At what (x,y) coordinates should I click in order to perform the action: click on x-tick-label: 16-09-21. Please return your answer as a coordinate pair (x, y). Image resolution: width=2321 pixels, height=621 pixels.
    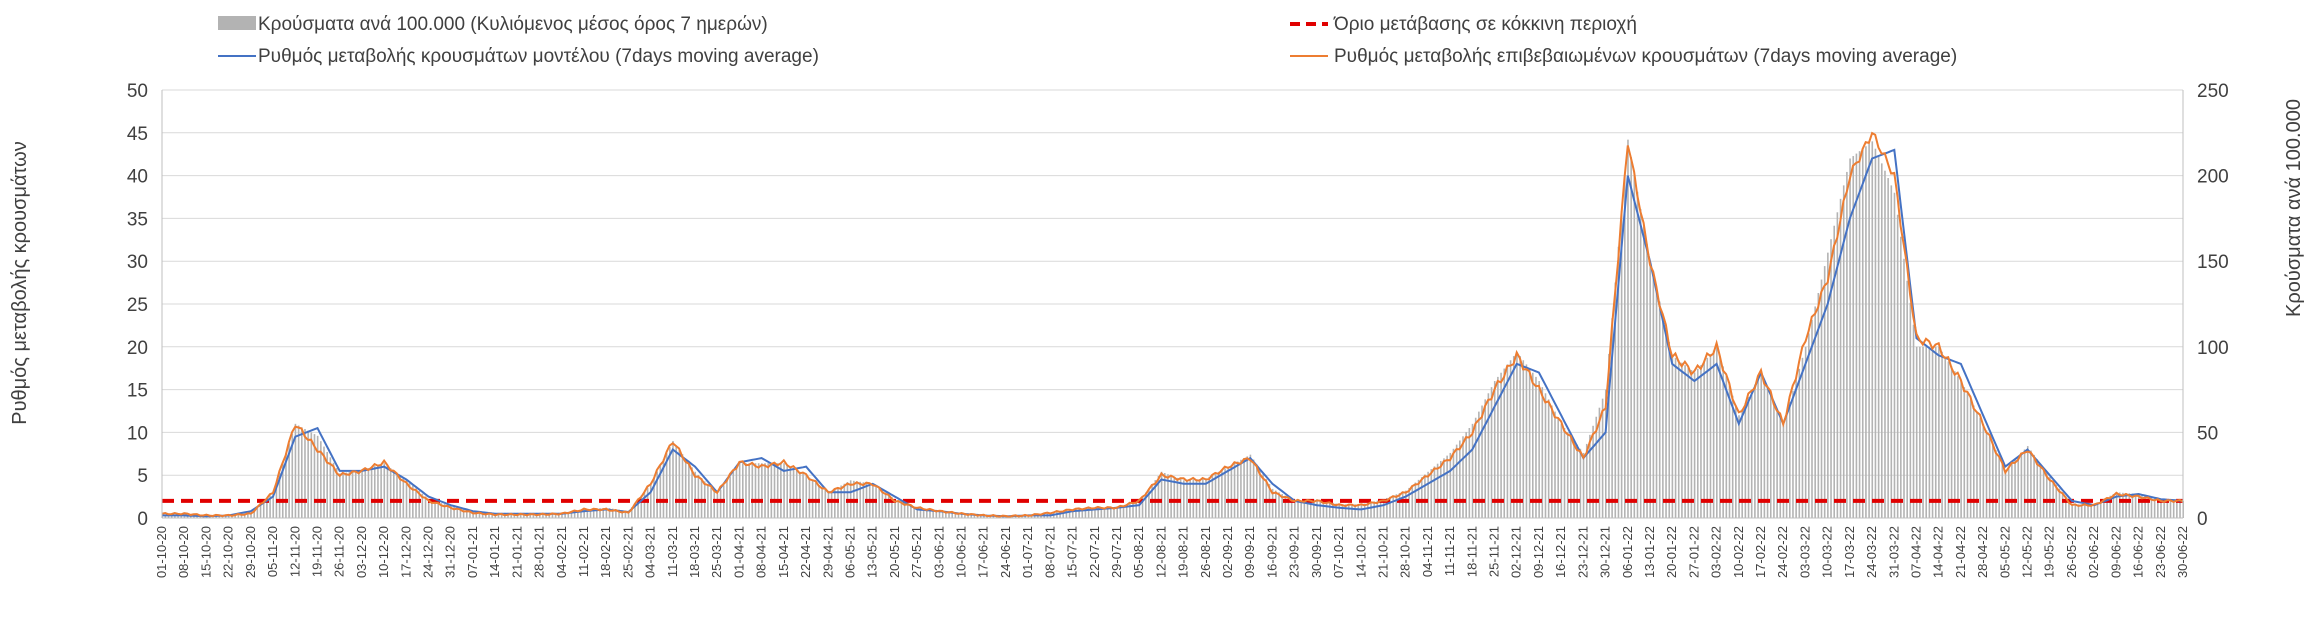
    Looking at the image, I should click on (1271, 552).